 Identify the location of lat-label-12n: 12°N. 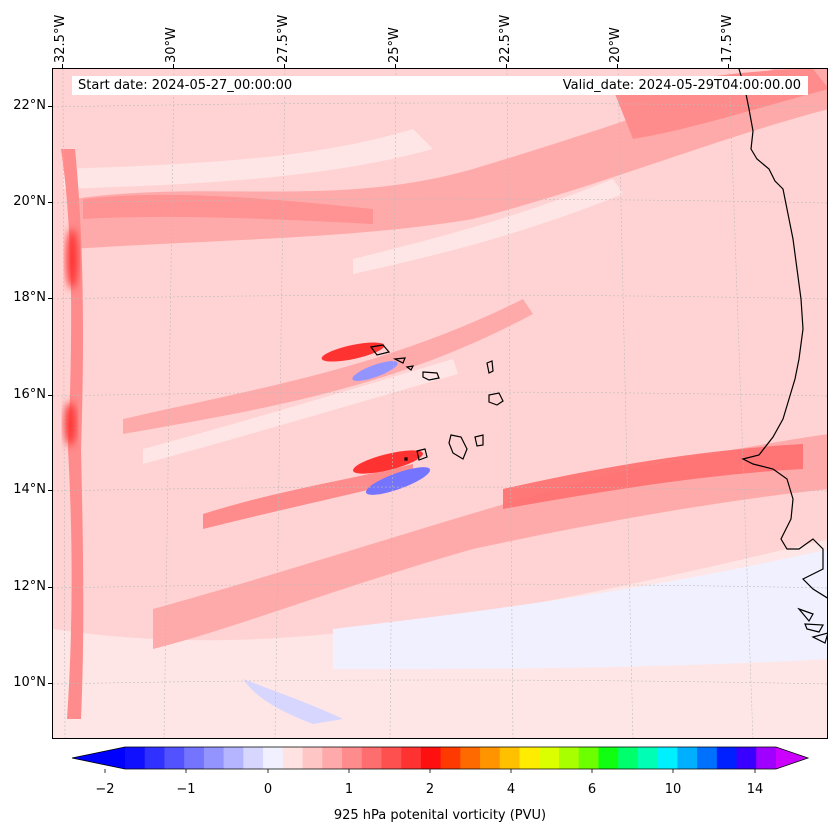
(29, 586).